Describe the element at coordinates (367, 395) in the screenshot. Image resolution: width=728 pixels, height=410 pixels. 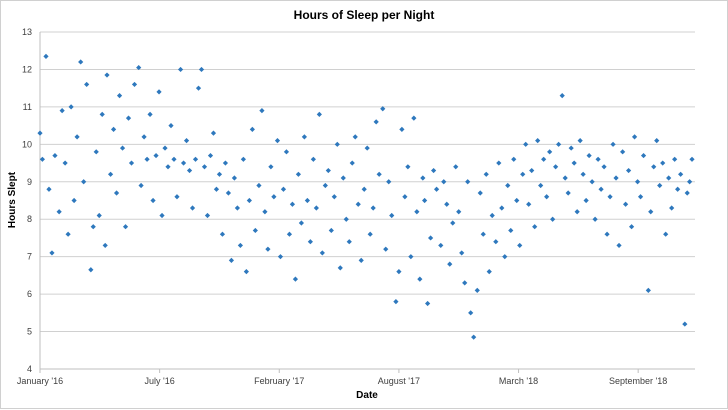
I see `x-axis-label: Date` at that location.